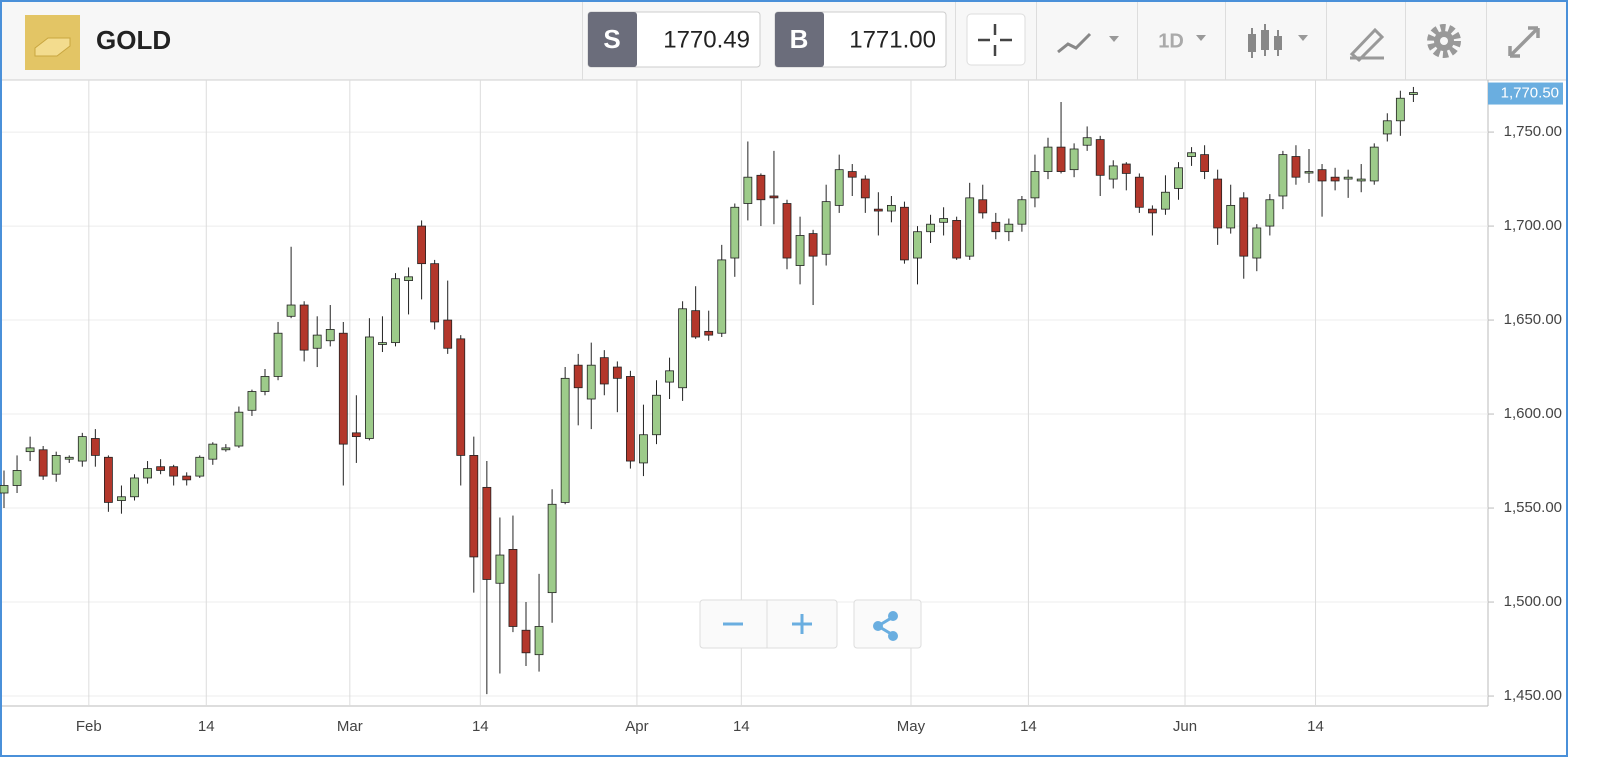  What do you see at coordinates (768, 624) in the screenshot?
I see `zoom-box` at bounding box center [768, 624].